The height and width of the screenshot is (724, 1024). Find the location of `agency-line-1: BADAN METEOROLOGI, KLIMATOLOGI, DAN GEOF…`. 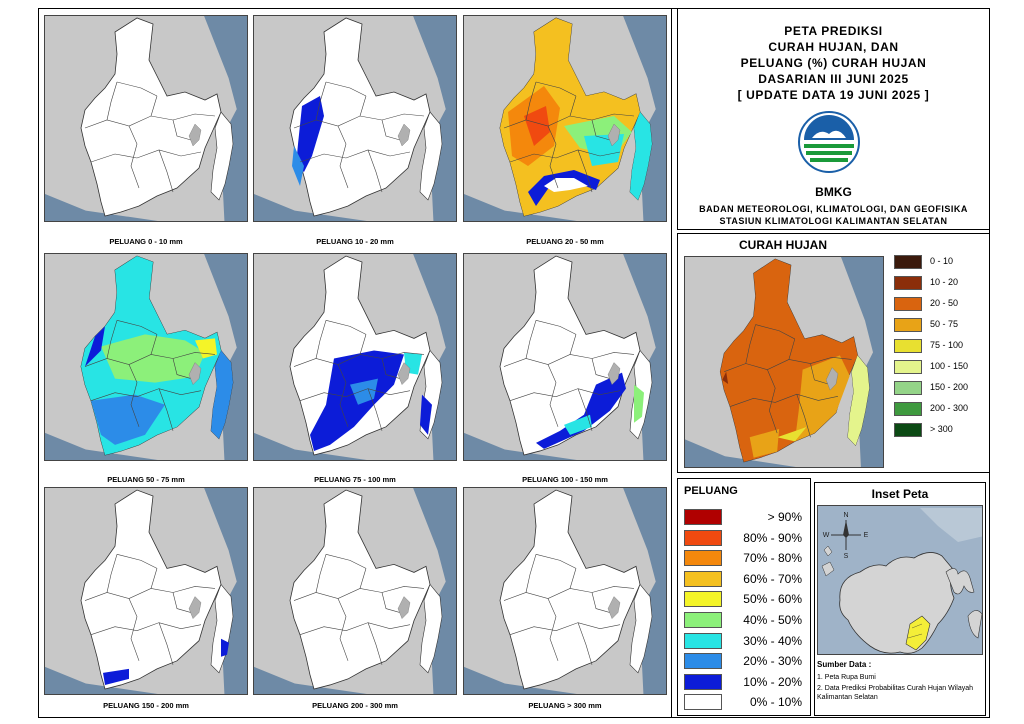

agency-line-1: BADAN METEOROLOGI, KLIMATOLOGI, DAN GEOF… is located at coordinates (833, 209).